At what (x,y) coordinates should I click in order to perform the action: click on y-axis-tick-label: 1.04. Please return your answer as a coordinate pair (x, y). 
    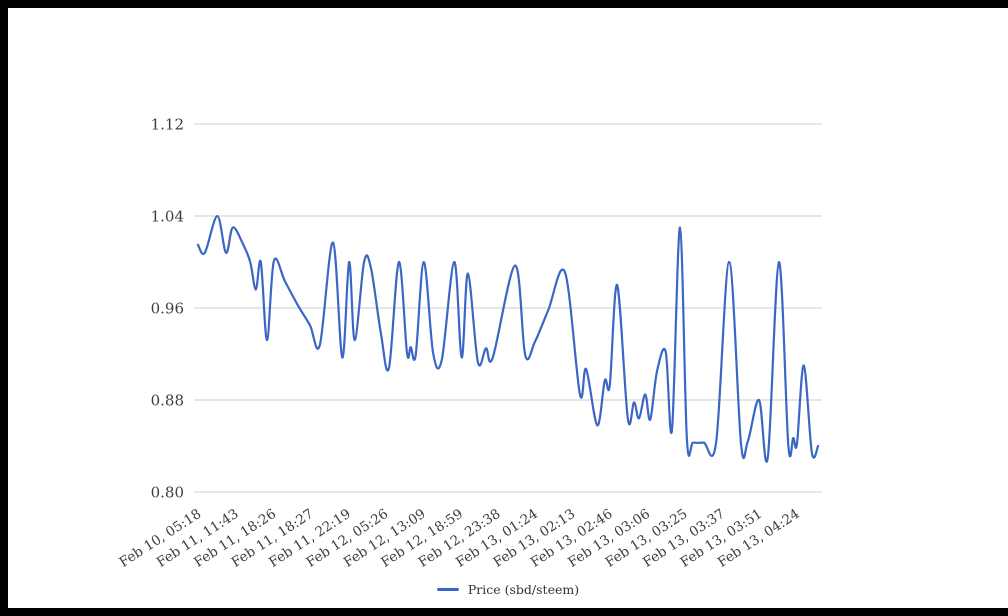
    Looking at the image, I should click on (167, 217).